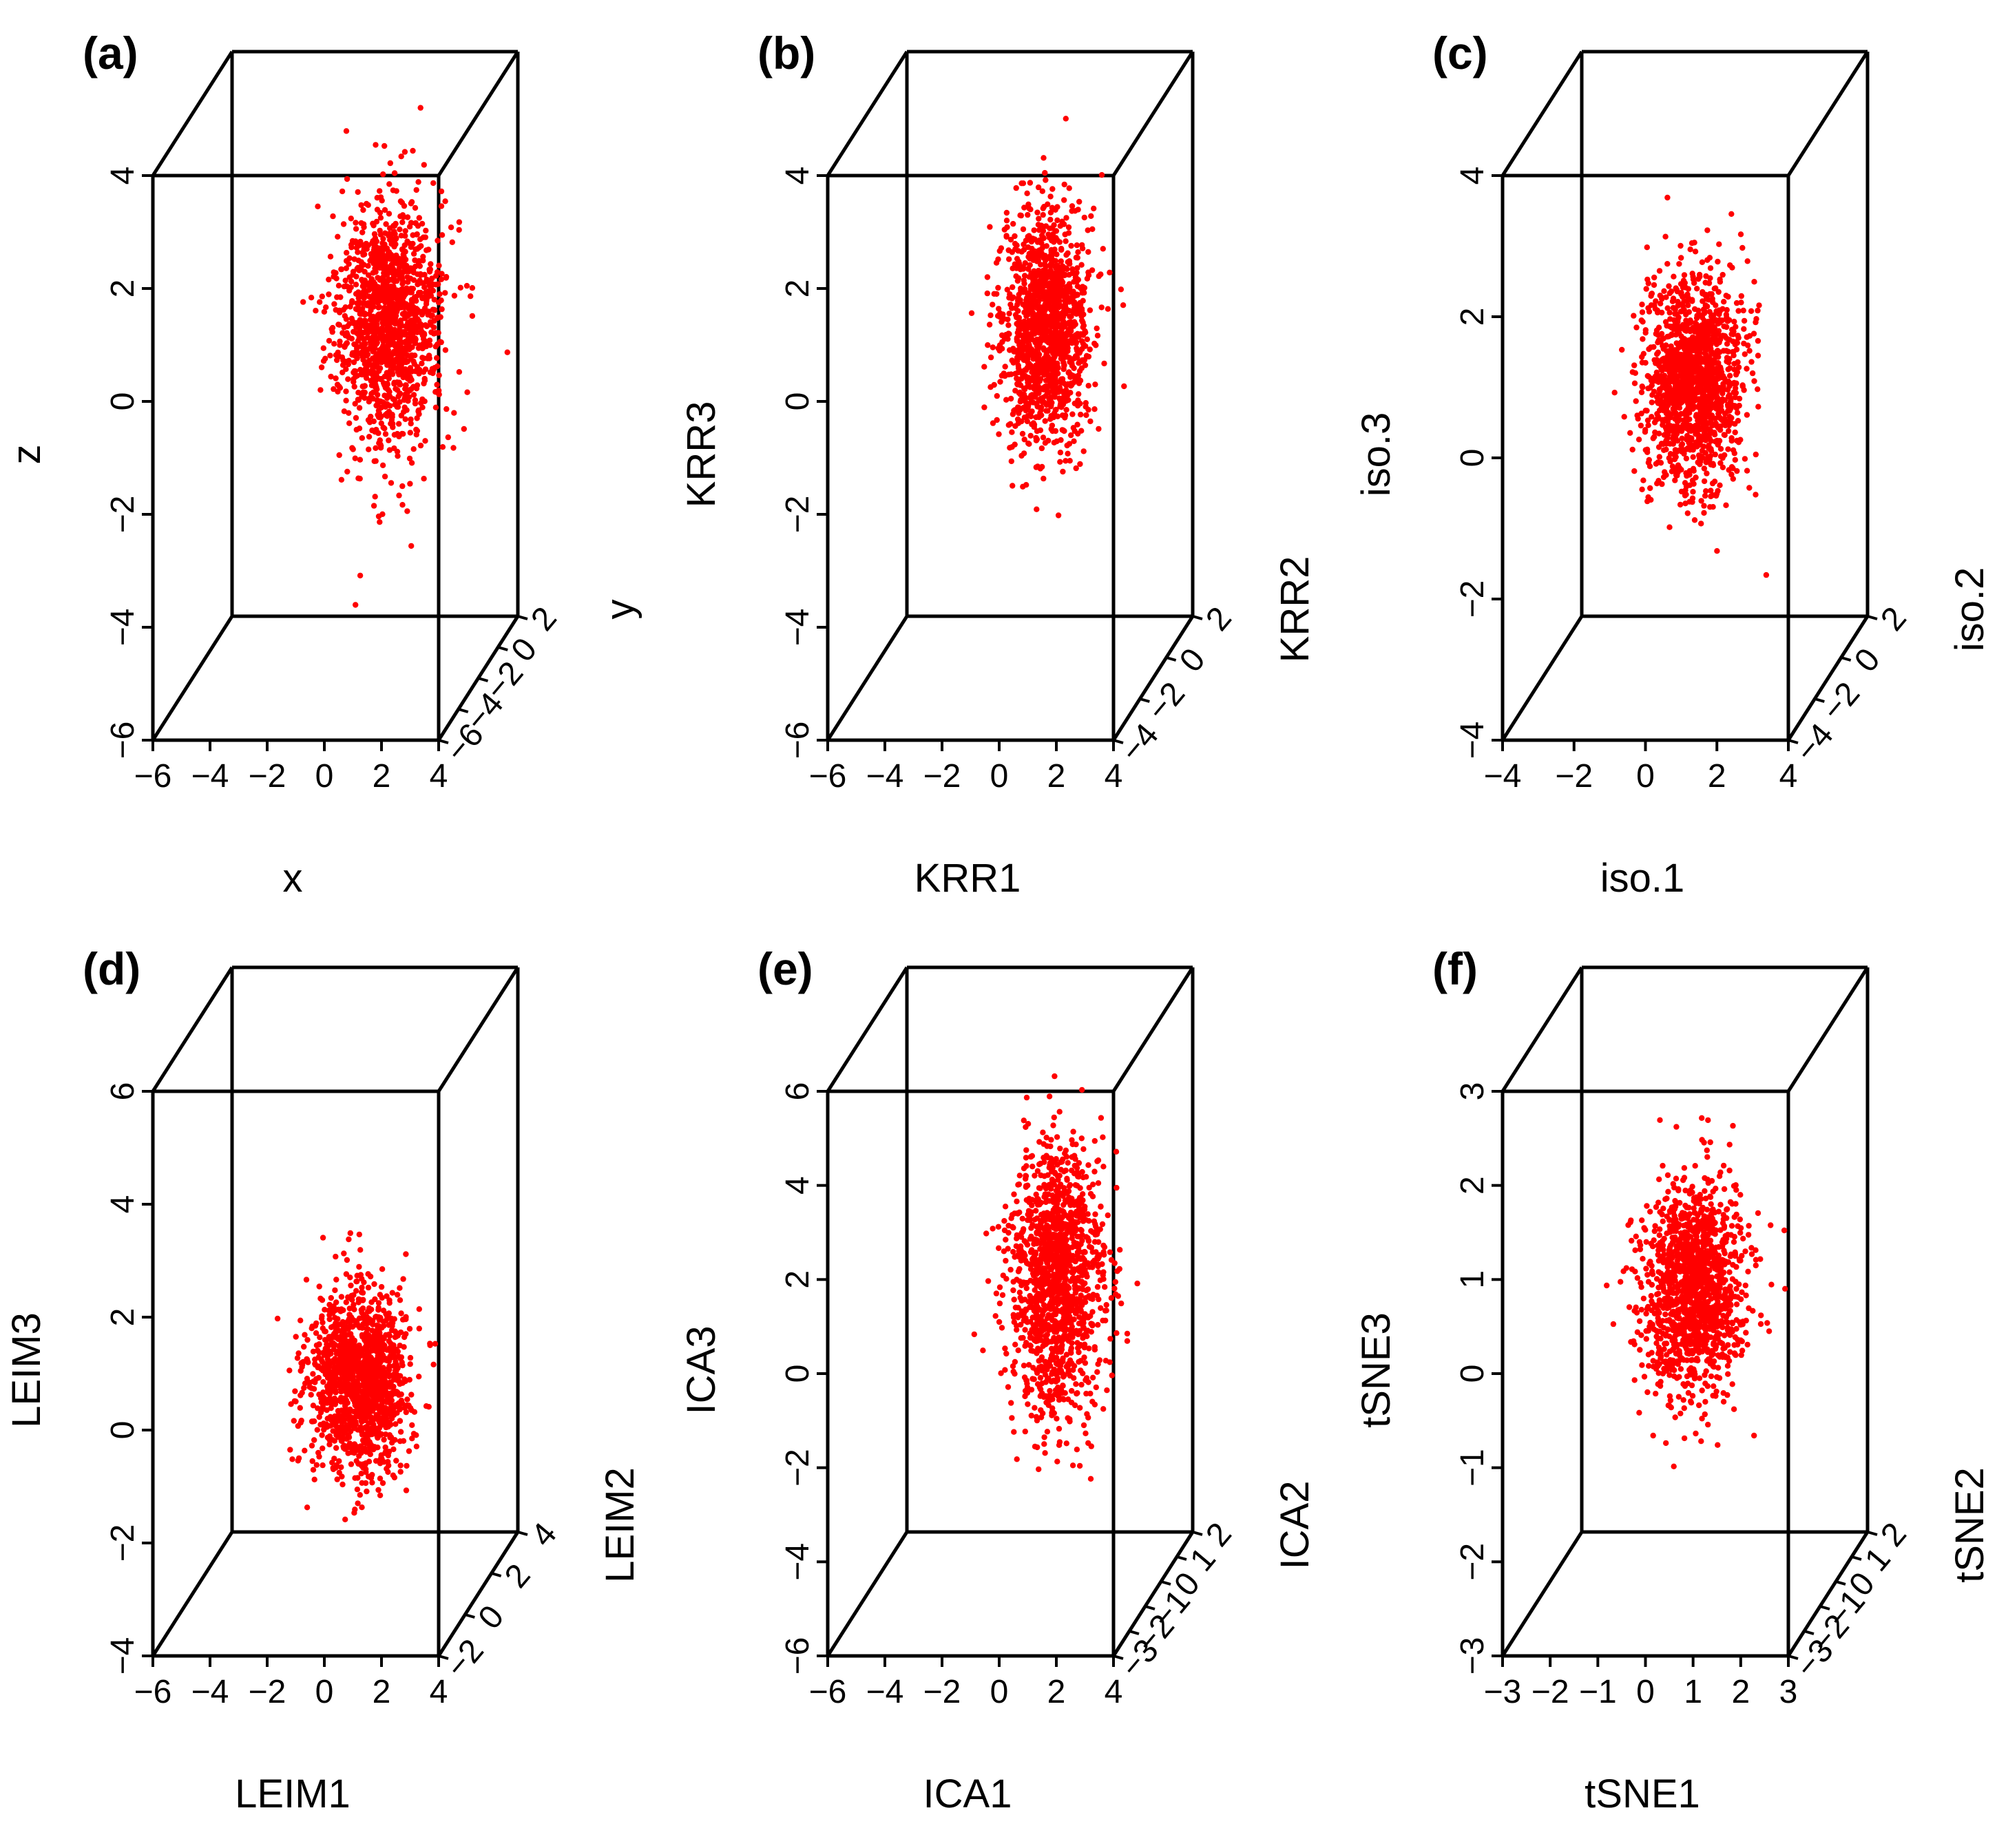 This screenshot has width=1997, height=1848. I want to click on panel-tag: (b), so click(786, 53).